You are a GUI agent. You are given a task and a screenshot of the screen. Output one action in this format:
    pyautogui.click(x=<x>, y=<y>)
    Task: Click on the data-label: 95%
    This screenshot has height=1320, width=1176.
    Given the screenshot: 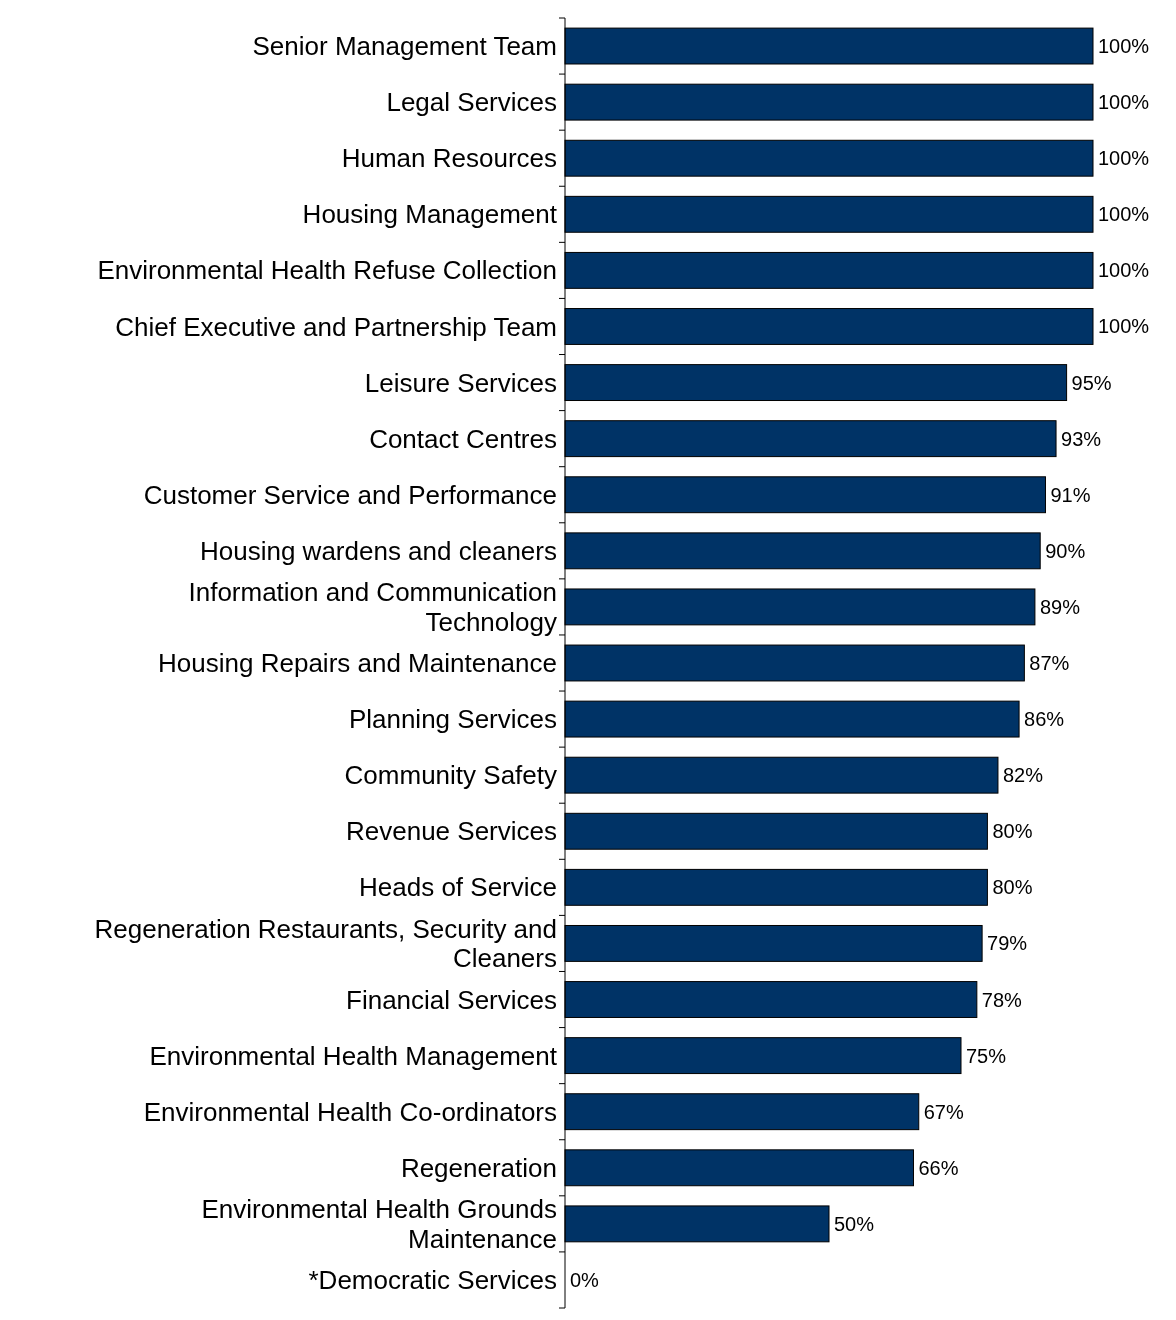 What is the action you would take?
    pyautogui.click(x=1091, y=382)
    